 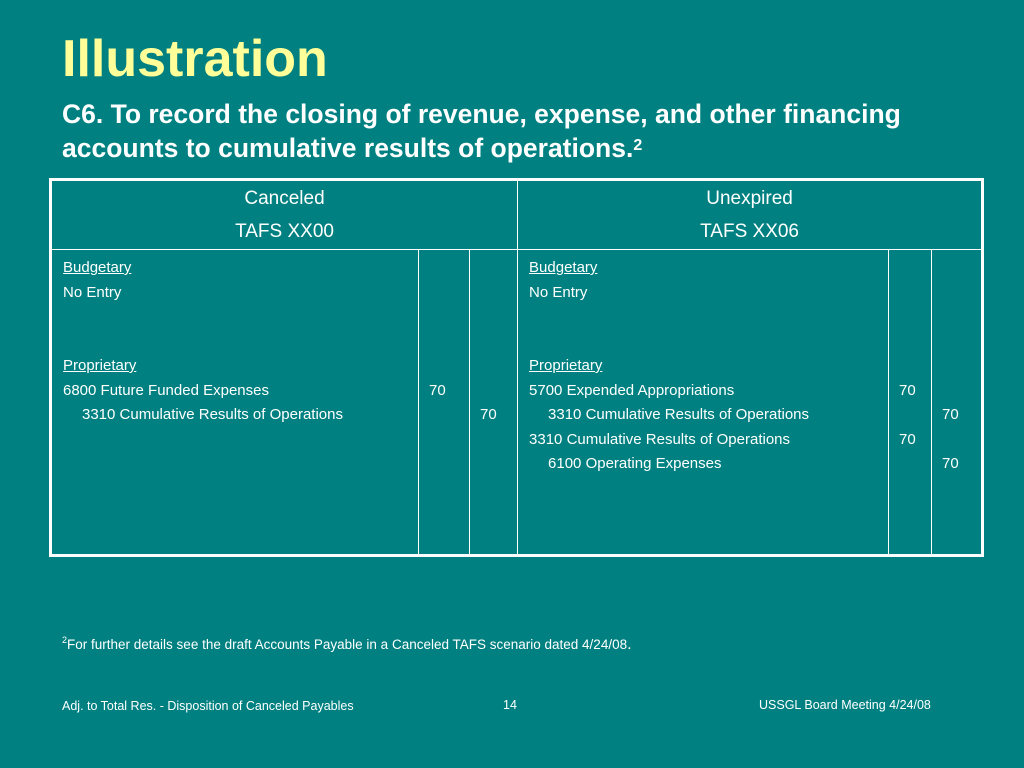 What do you see at coordinates (845, 705) in the screenshot?
I see `footer-meeting-date: USSGL Board Meeting 4/24/08` at bounding box center [845, 705].